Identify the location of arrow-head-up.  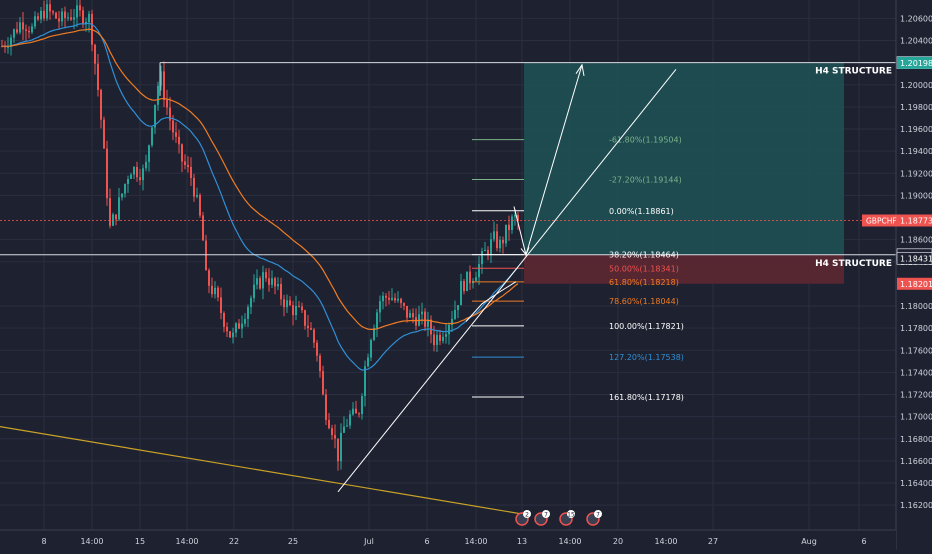
(580, 69).